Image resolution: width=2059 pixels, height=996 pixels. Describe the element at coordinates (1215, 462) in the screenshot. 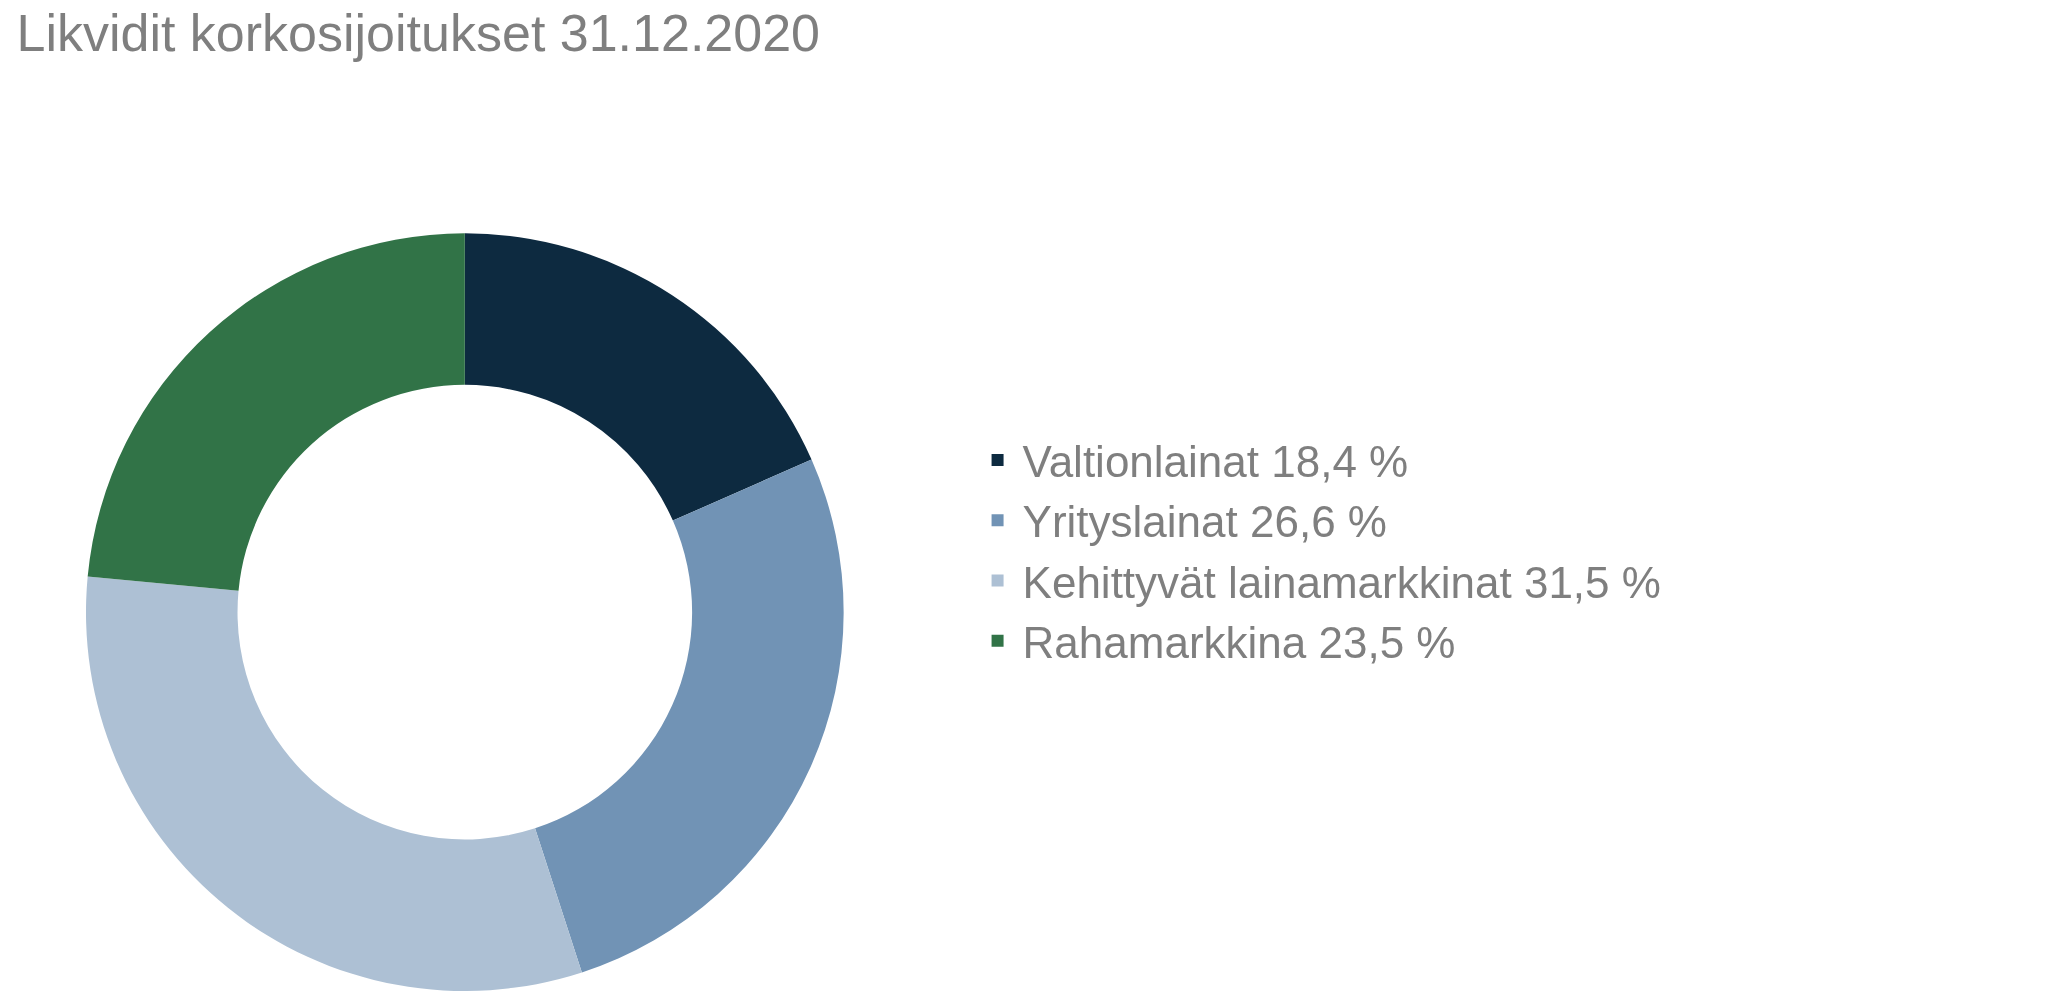

I see `legend-label: Valtionlainat 18,4 %` at that location.